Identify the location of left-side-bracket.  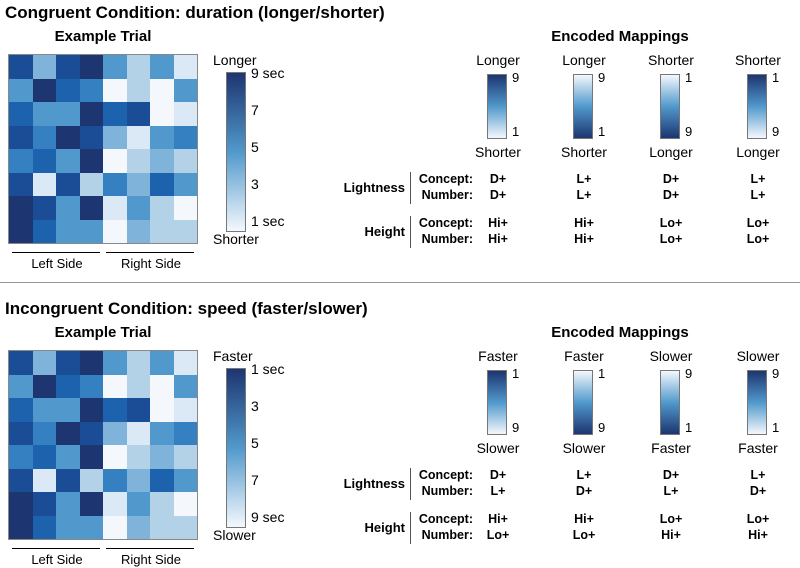
(56, 252).